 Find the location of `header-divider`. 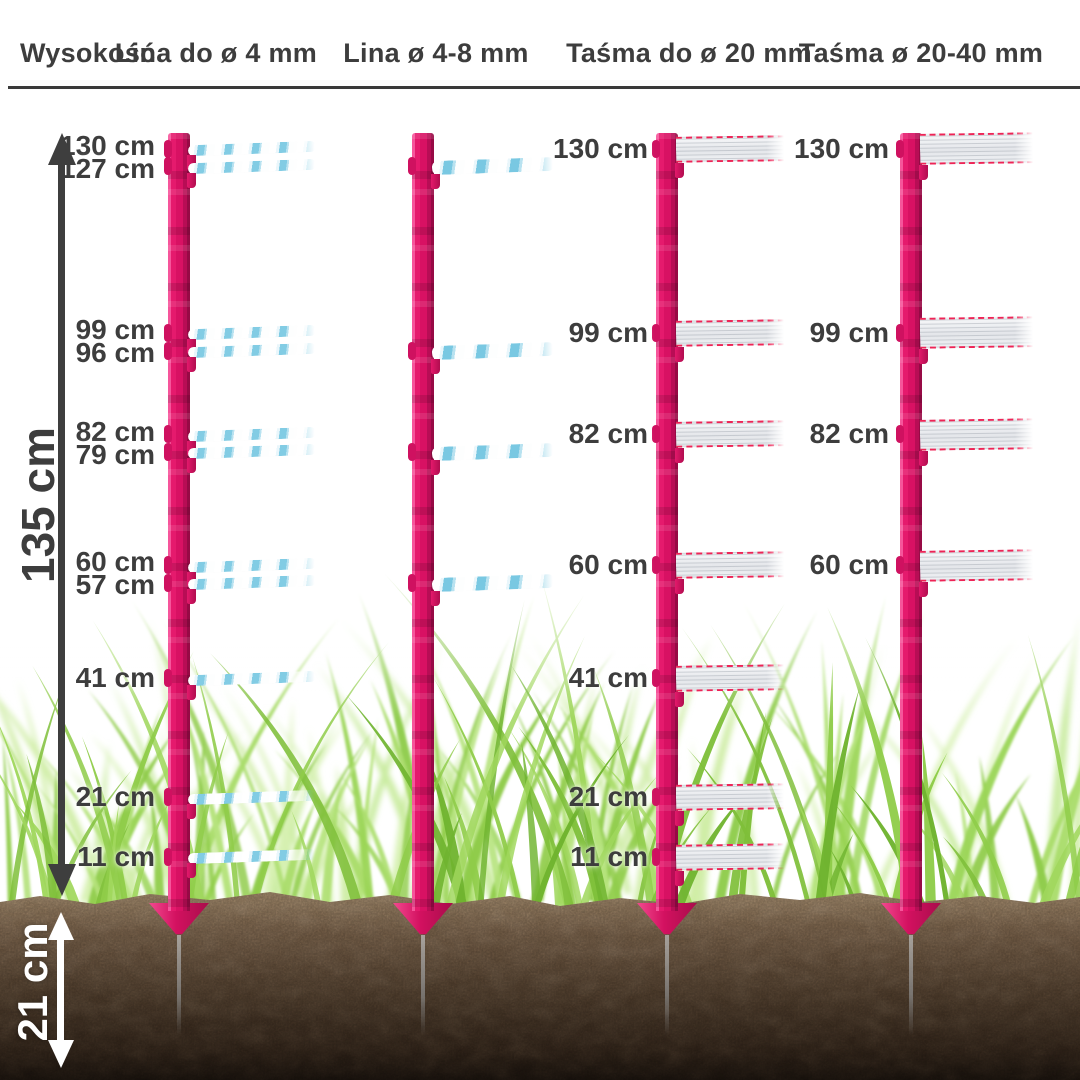

header-divider is located at coordinates (544, 87).